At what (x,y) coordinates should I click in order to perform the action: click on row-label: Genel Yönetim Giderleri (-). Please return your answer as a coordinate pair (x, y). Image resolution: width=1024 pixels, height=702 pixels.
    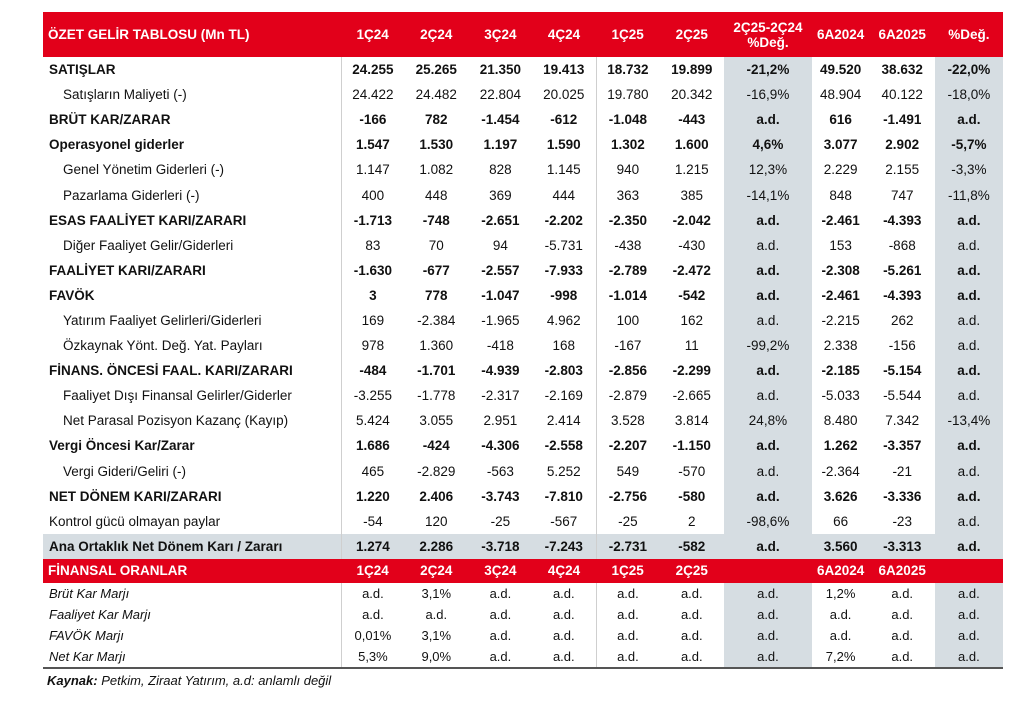
    Looking at the image, I should click on (144, 170).